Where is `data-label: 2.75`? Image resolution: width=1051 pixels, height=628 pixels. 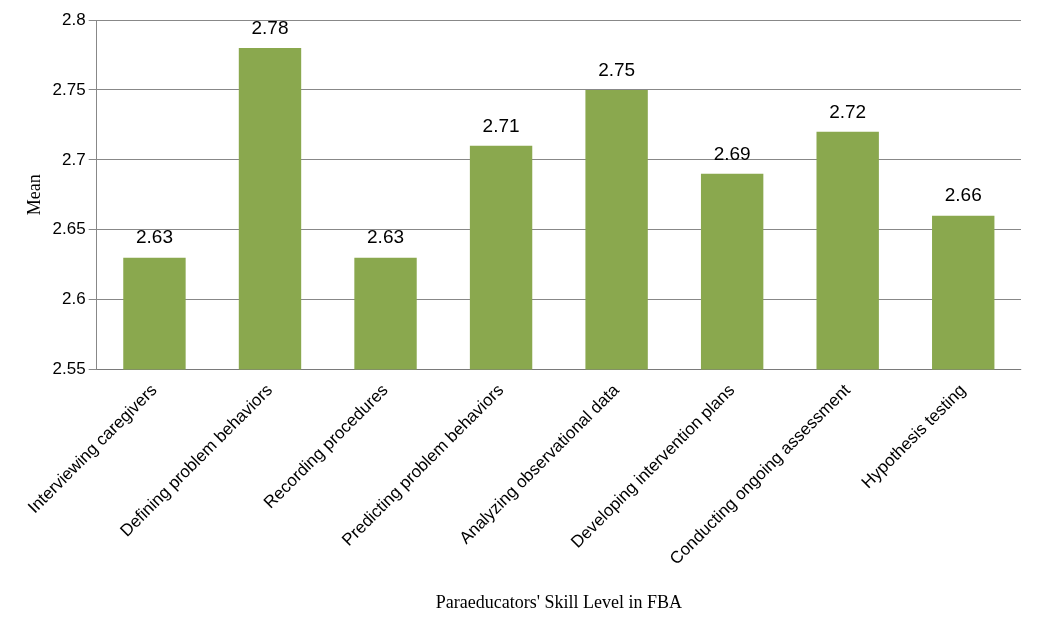
data-label: 2.75 is located at coordinates (617, 69).